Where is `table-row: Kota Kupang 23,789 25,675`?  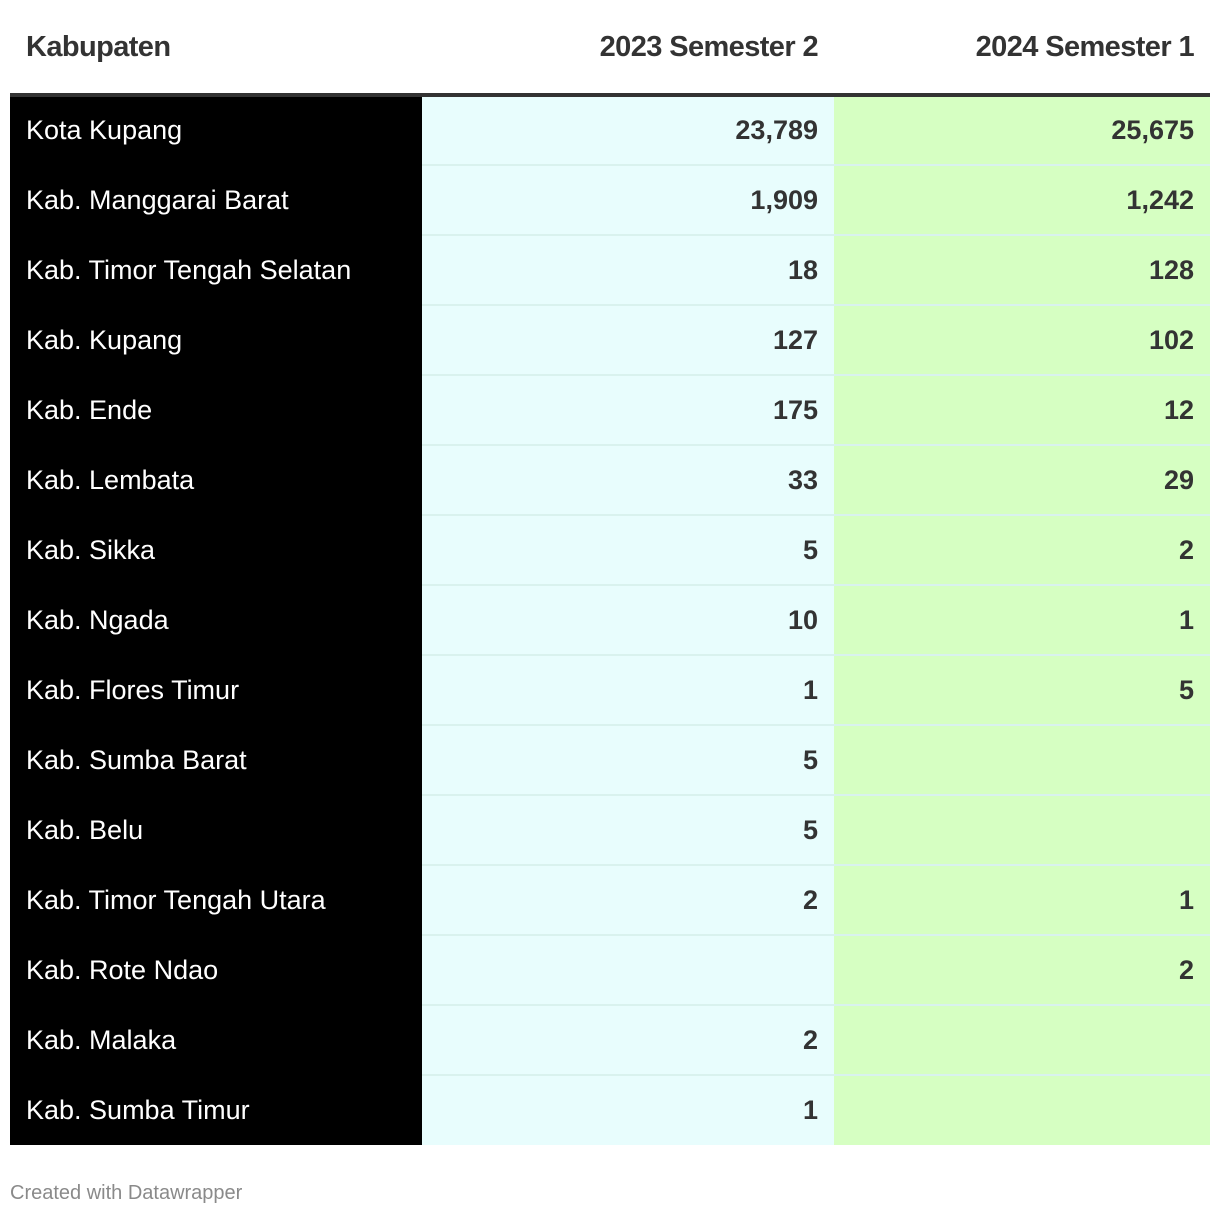 table-row: Kota Kupang 23,789 25,675 is located at coordinates (610, 130).